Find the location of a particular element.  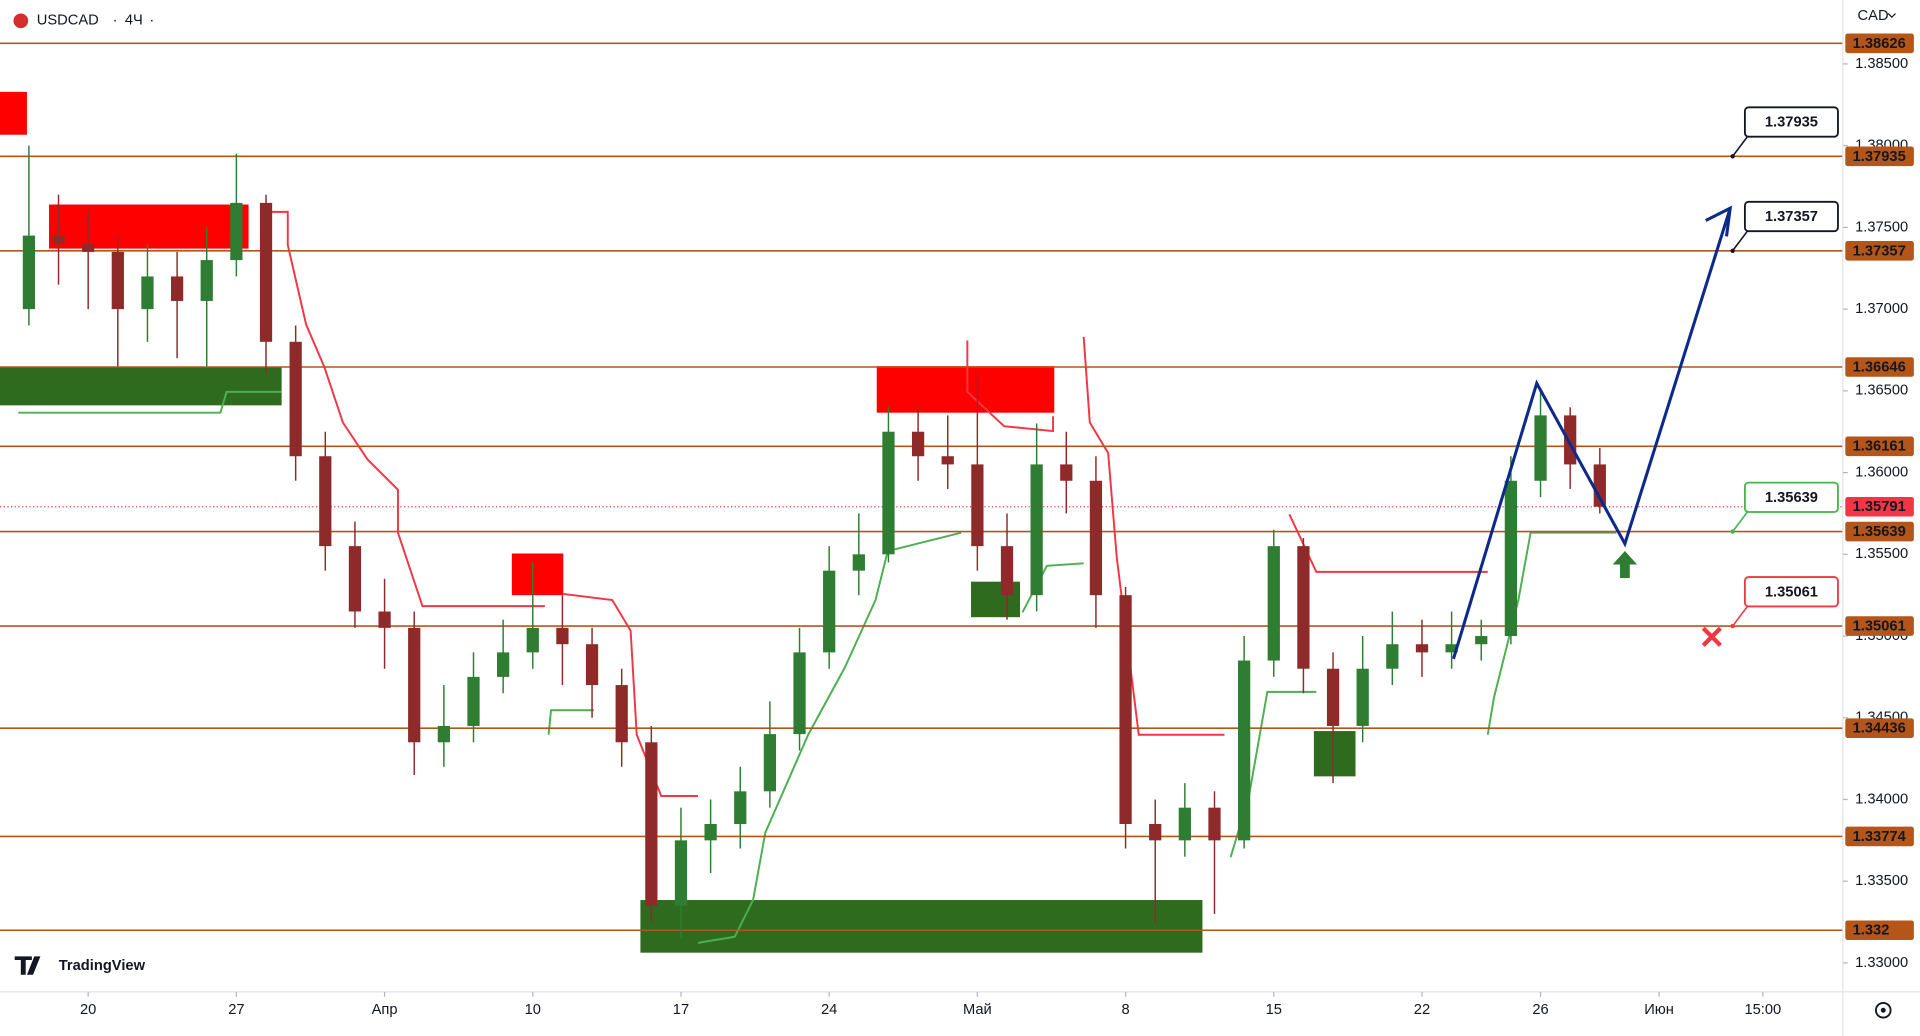

level-label: 1.37357 is located at coordinates (1879, 251).